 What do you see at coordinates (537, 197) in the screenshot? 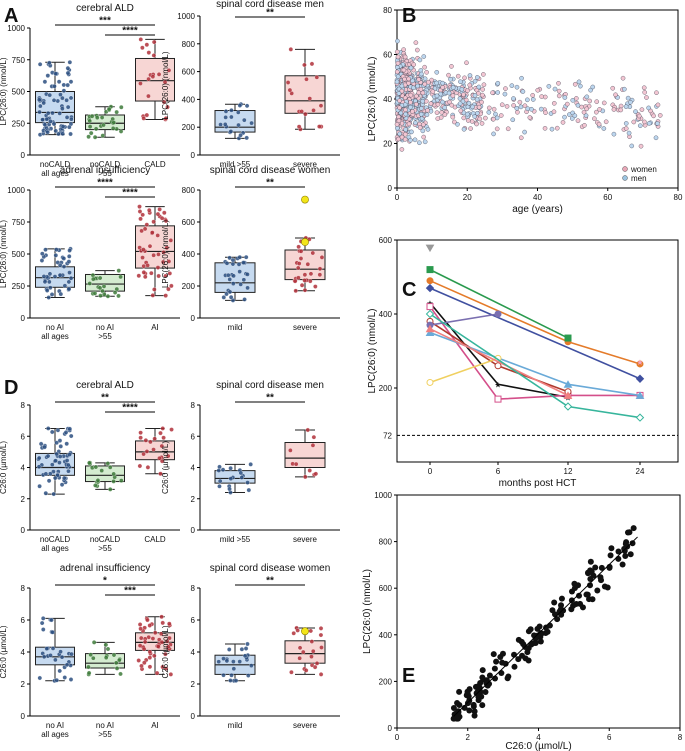
I see `x-tick-label: 40` at bounding box center [537, 197].